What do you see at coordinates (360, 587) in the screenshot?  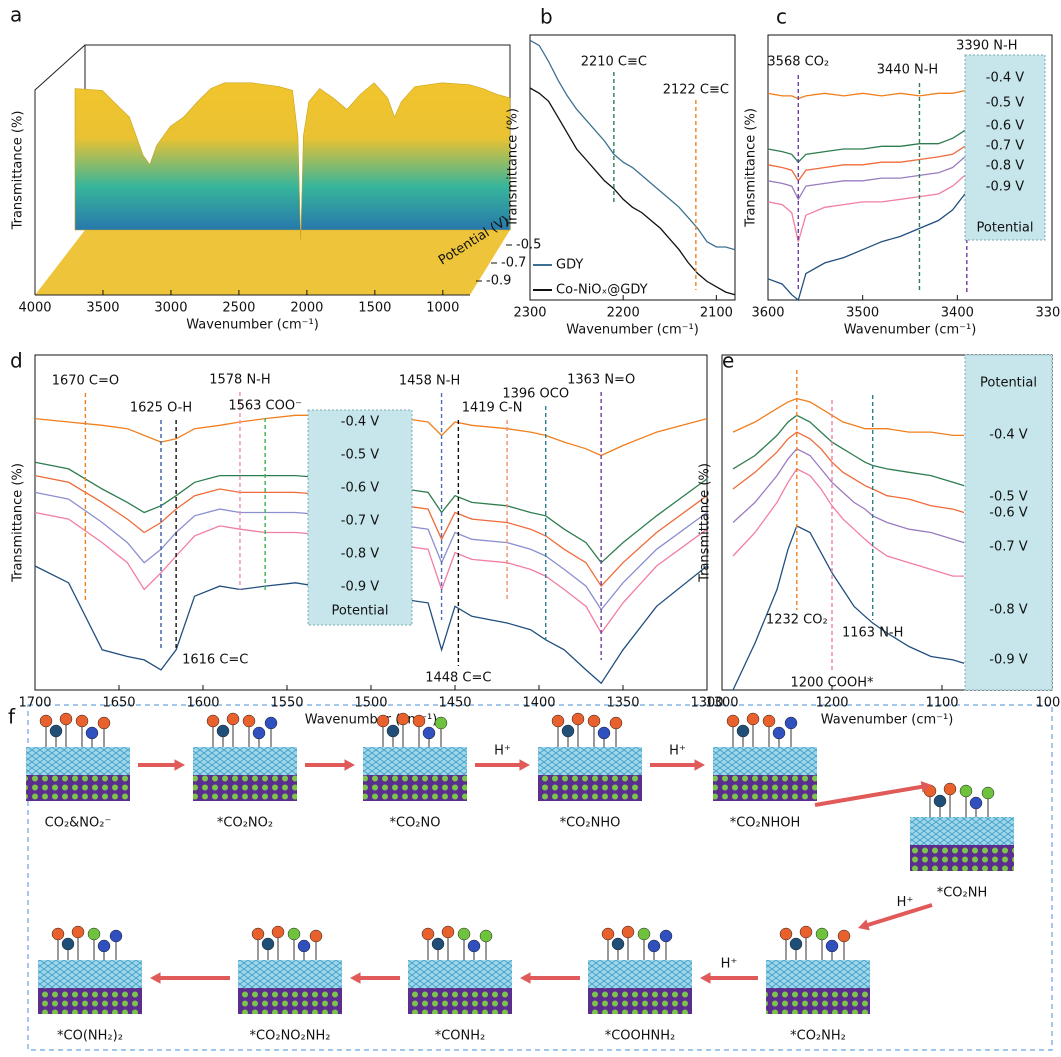 I see `legend-entry: -0.9 V` at bounding box center [360, 587].